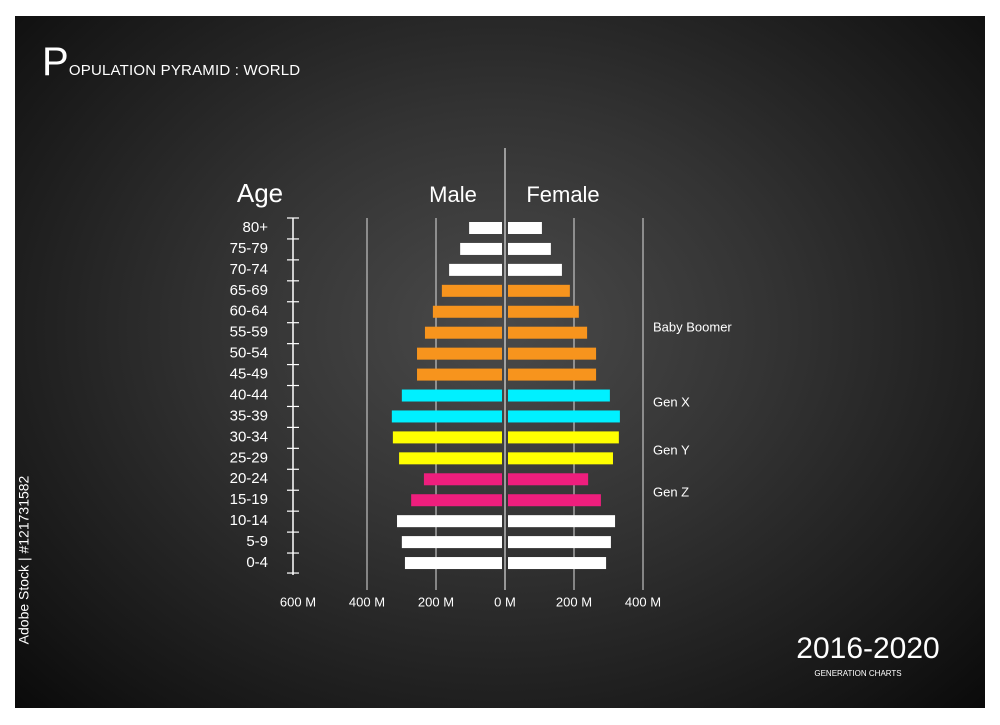 The image size is (1000, 725). What do you see at coordinates (671, 401) in the screenshot?
I see `generation-label: Gen X` at bounding box center [671, 401].